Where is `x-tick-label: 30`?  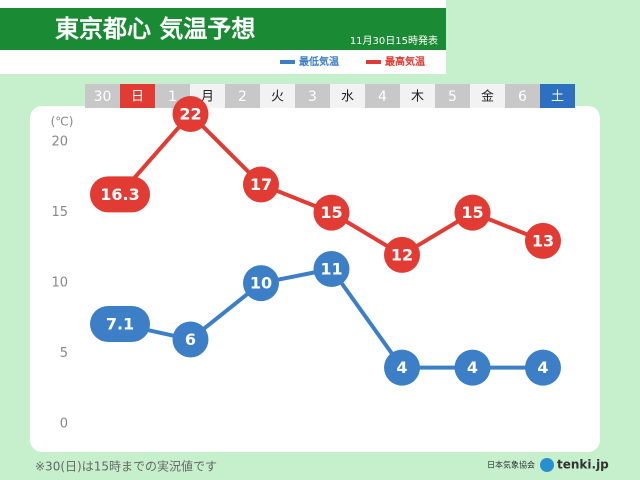 x-tick-label: 30 is located at coordinates (103, 97).